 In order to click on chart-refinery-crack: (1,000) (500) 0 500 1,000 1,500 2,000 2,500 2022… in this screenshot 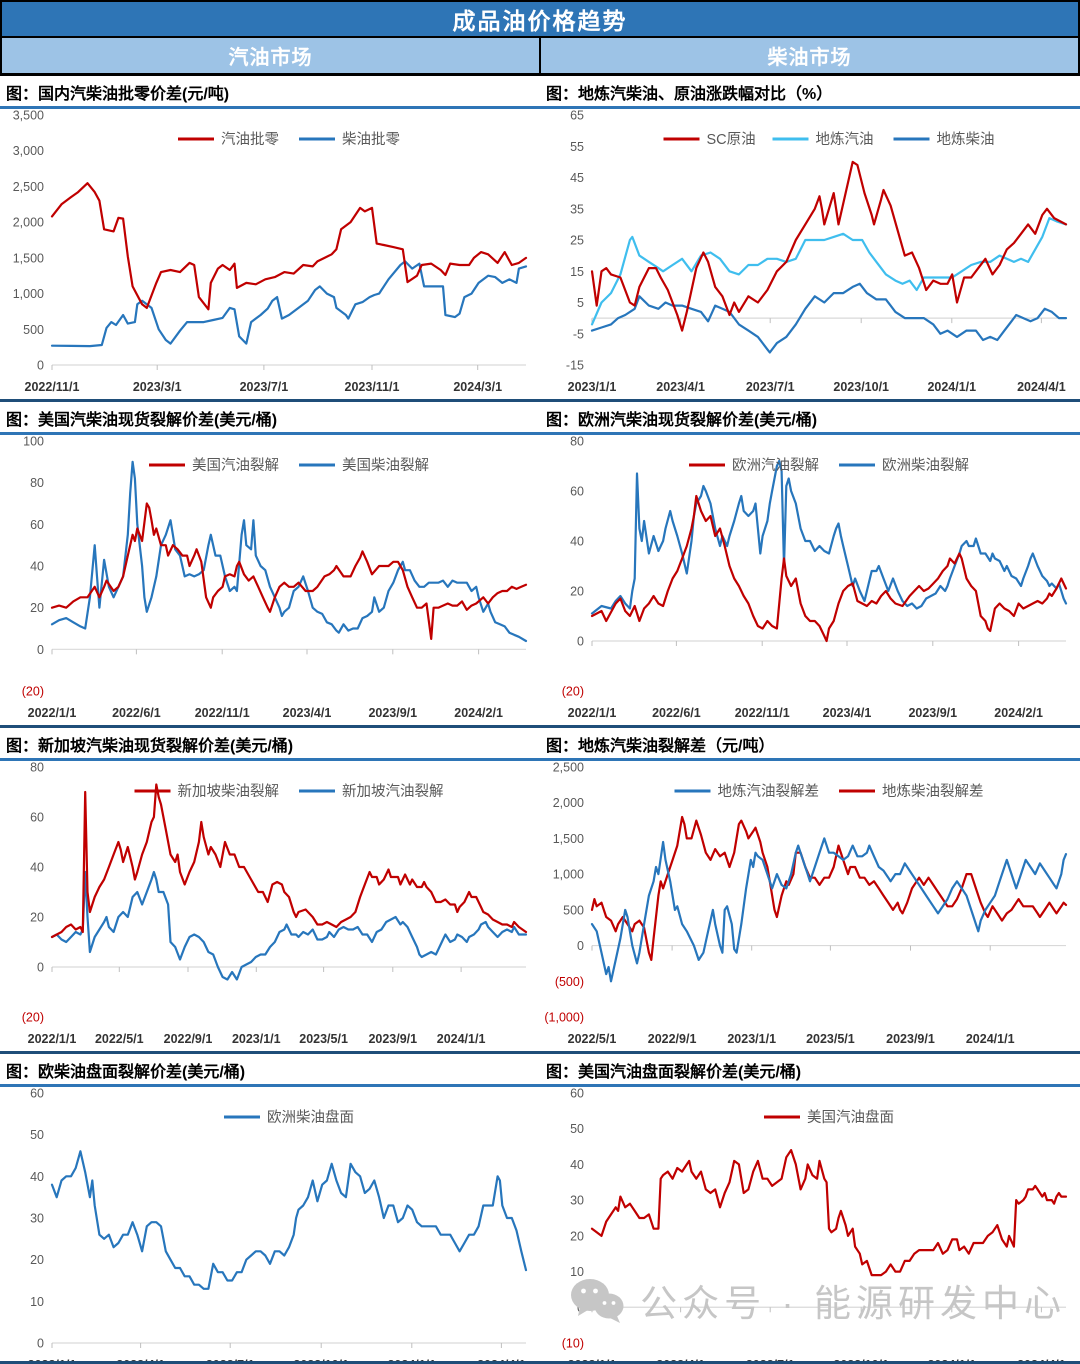, I will do `click(810, 906)`.